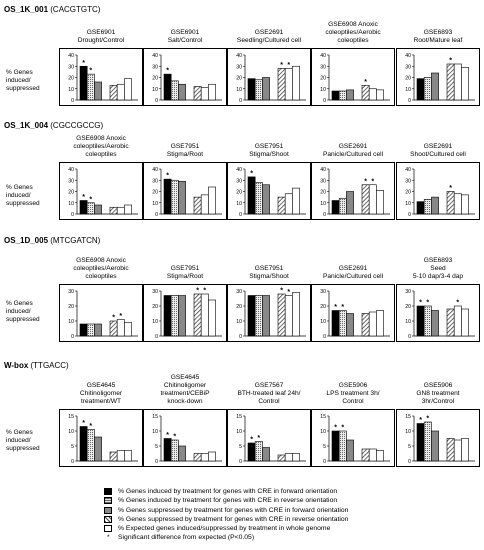 The height and width of the screenshot is (550, 484). I want to click on chart-panel: 0 10 20 30 * * *, so click(438, 313).